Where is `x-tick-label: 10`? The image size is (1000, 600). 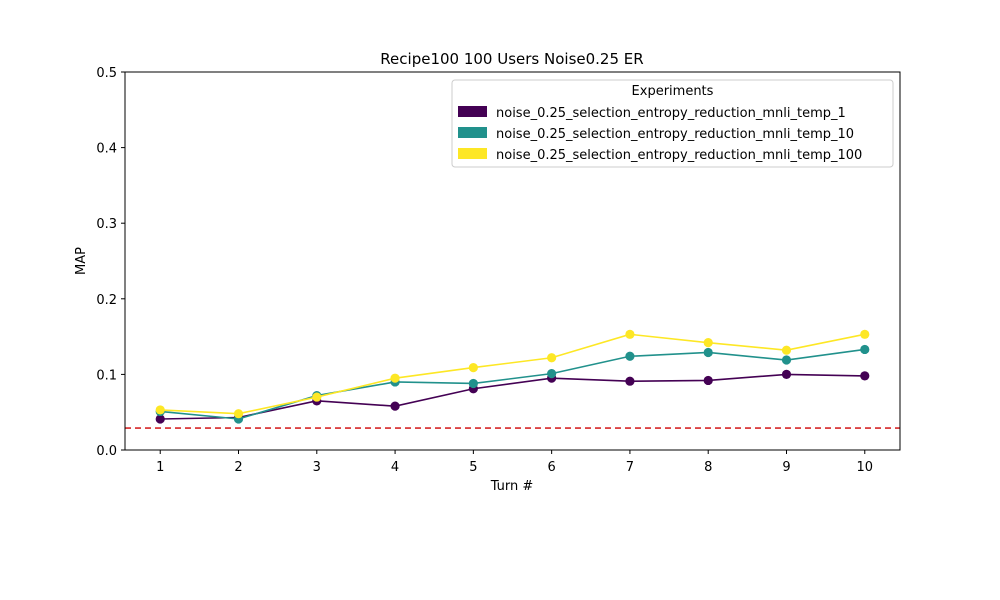 x-tick-label: 10 is located at coordinates (864, 467).